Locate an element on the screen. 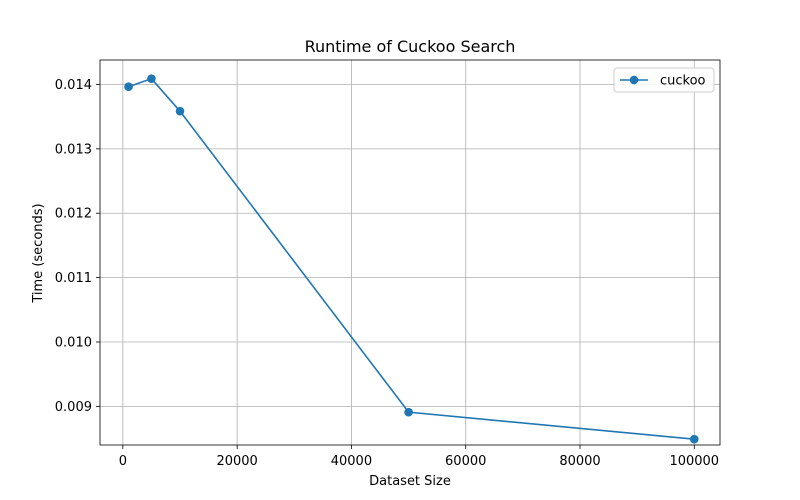  legend-marker is located at coordinates (634, 80).